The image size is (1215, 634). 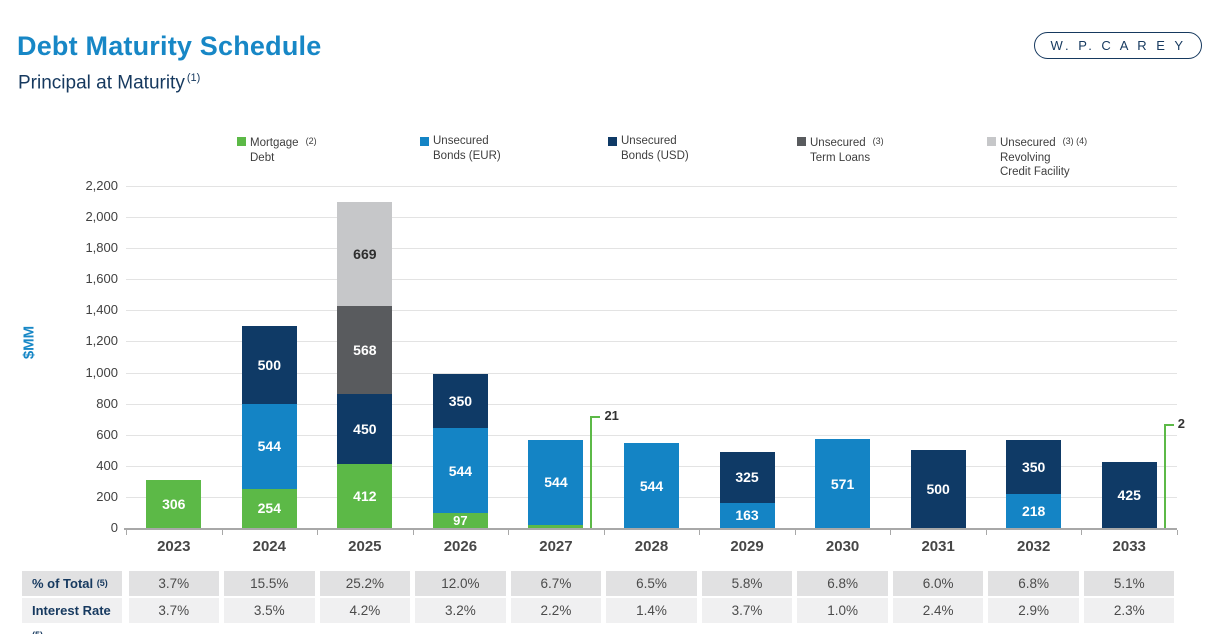 What do you see at coordinates (1044, 142) in the screenshot?
I see `legend-label-line: Unsecured (3) (4)` at bounding box center [1044, 142].